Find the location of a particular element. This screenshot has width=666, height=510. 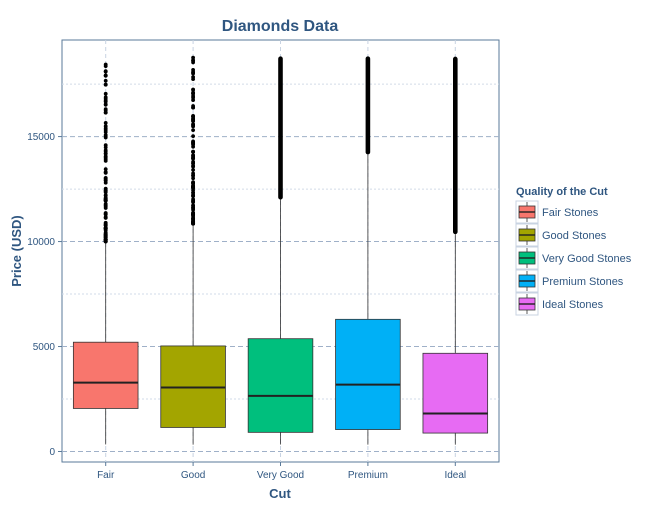

box-good is located at coordinates (193, 250).